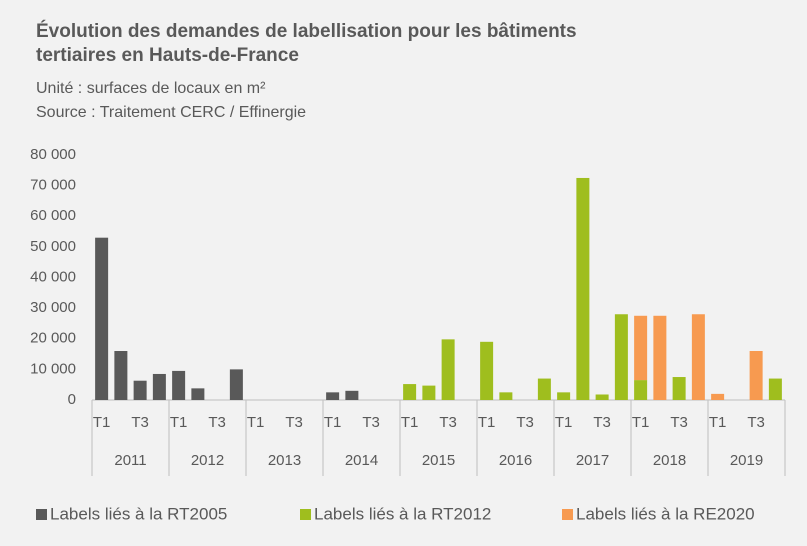 This screenshot has width=807, height=546. Describe the element at coordinates (53, 246) in the screenshot. I see `y-tick-label: 50 000` at that location.